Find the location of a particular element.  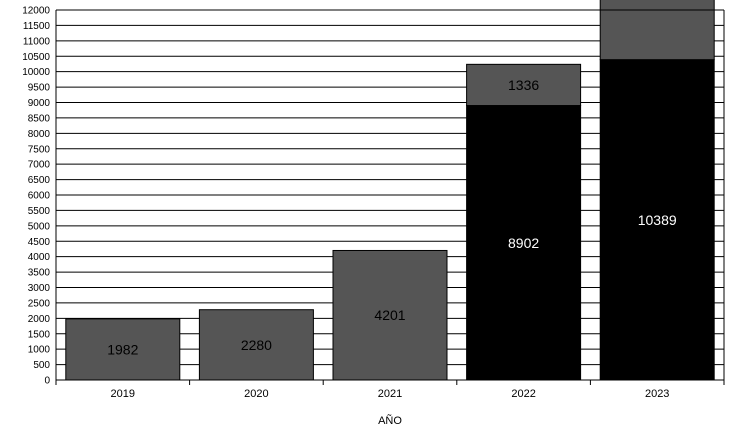

data-label: 8902 is located at coordinates (523, 243).